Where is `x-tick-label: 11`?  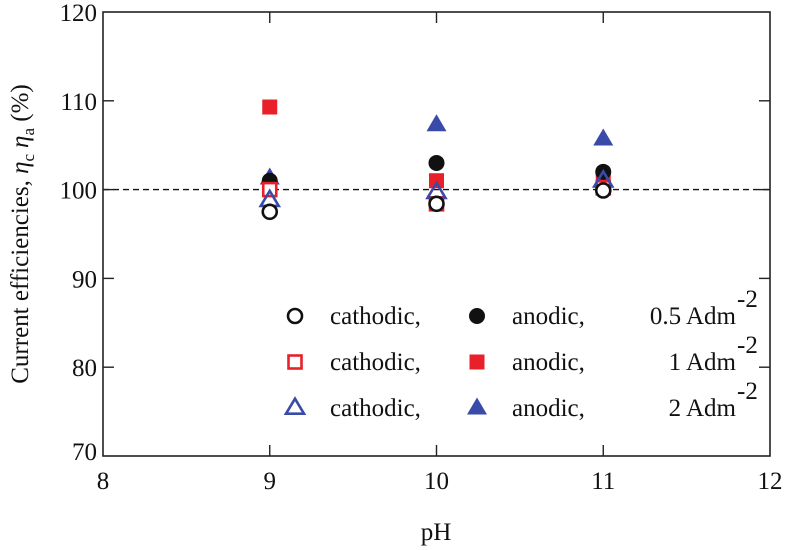 x-tick-label: 11 is located at coordinates (603, 481).